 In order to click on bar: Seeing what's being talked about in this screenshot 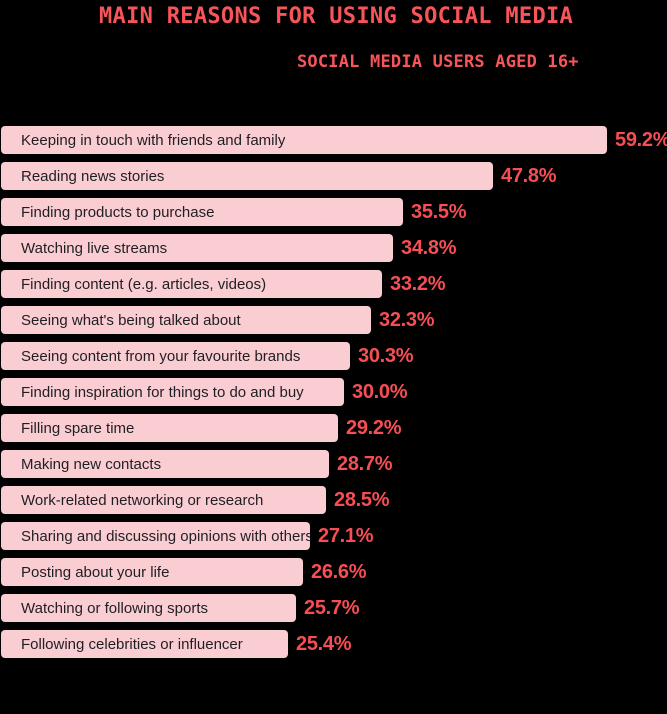, I will do `click(186, 320)`.